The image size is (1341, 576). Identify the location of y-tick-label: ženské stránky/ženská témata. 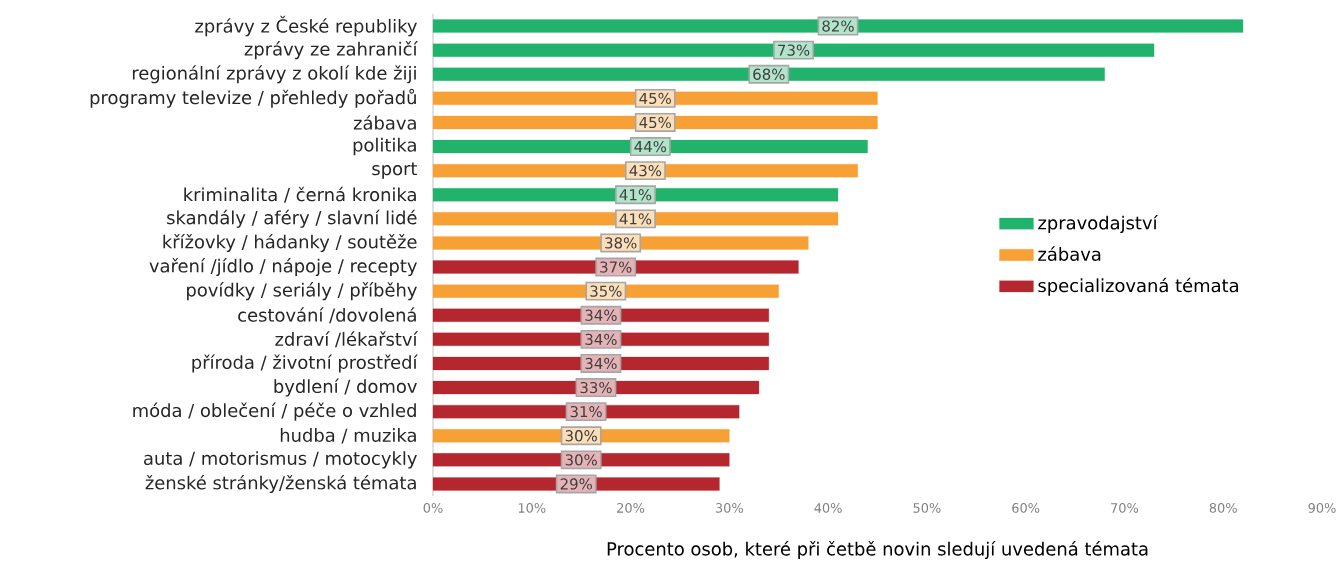
(280, 483).